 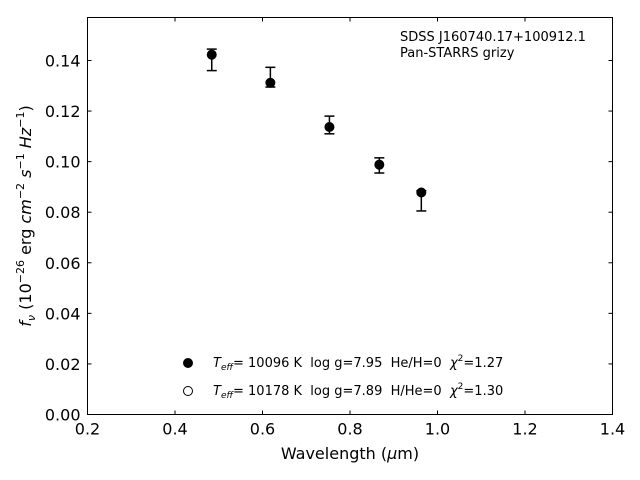 I want to click on error-bars, so click(x=316, y=130).